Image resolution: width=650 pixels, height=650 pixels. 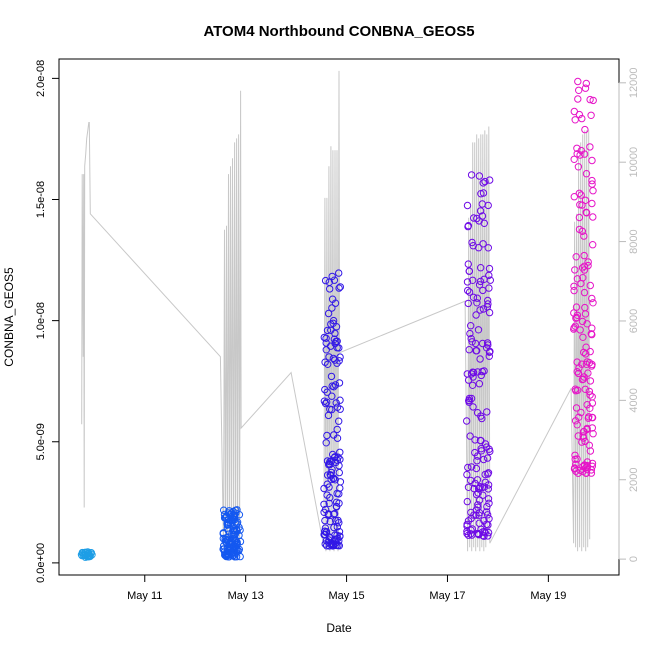 I want to click on chart-title: ATOM4 Northbound CONBNA_GEOS5, so click(x=338, y=31).